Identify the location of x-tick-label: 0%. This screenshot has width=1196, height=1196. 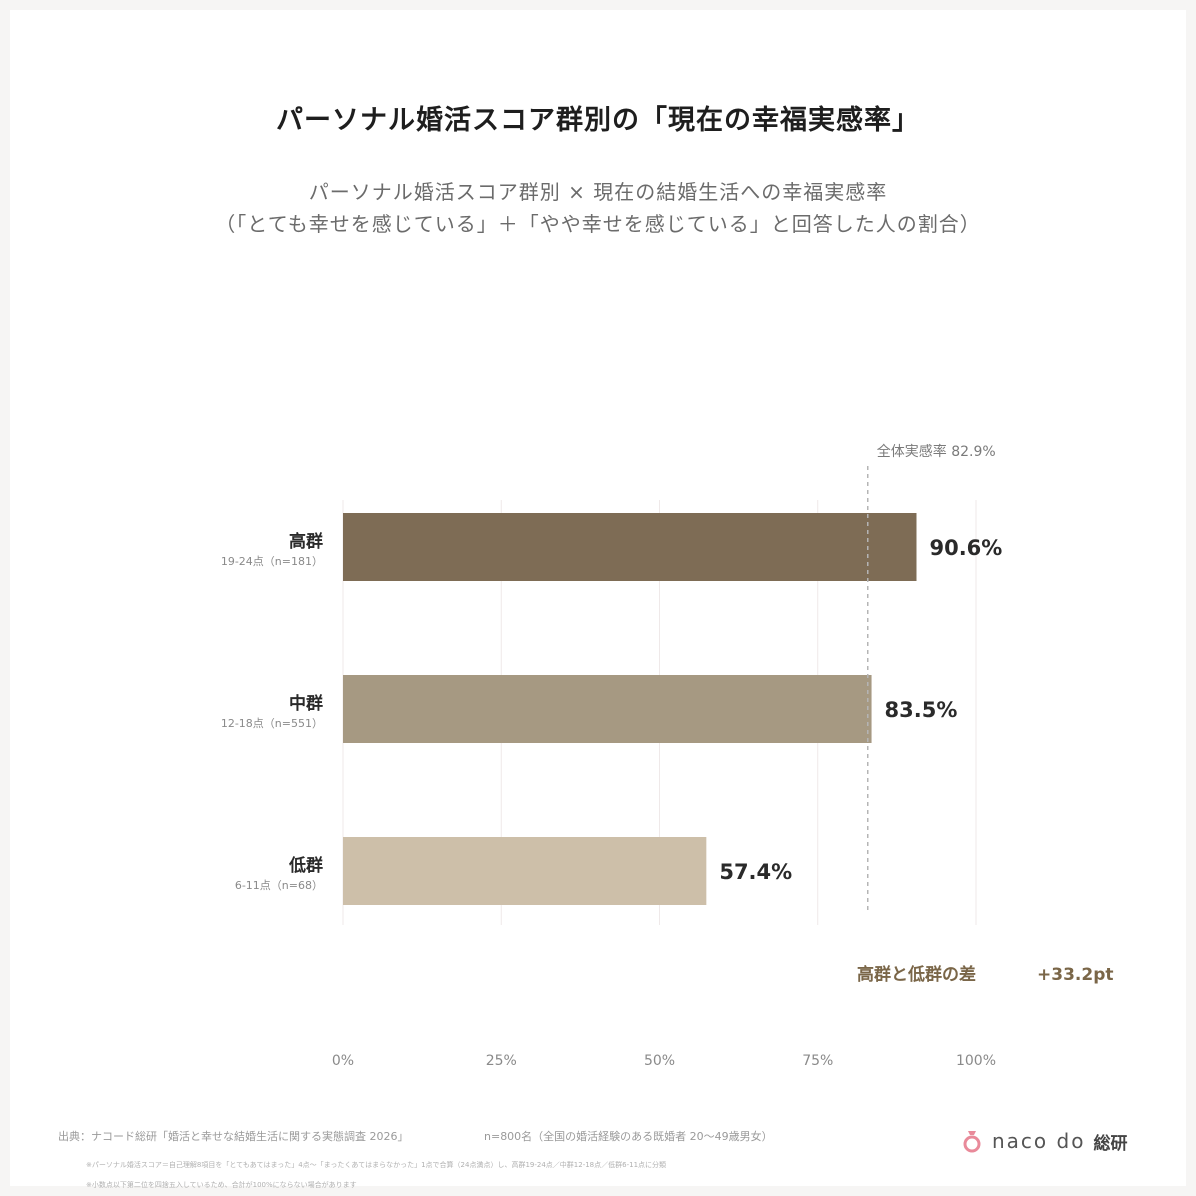
(343, 1061).